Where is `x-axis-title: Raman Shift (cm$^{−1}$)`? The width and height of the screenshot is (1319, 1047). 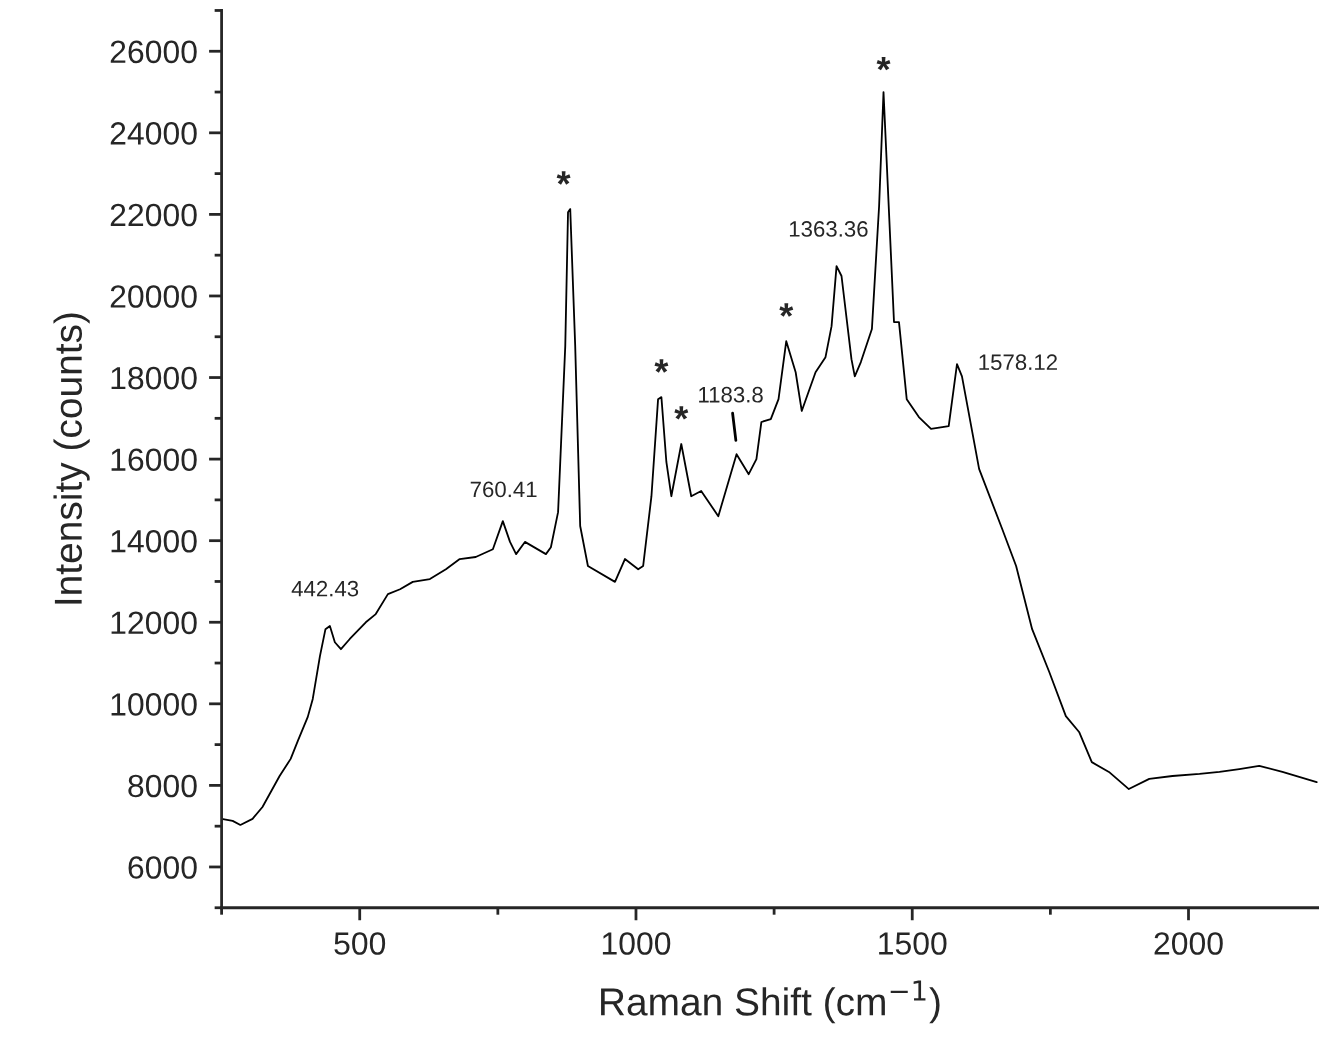
x-axis-title: Raman Shift (cm$^{−1}$) is located at coordinates (770, 1002).